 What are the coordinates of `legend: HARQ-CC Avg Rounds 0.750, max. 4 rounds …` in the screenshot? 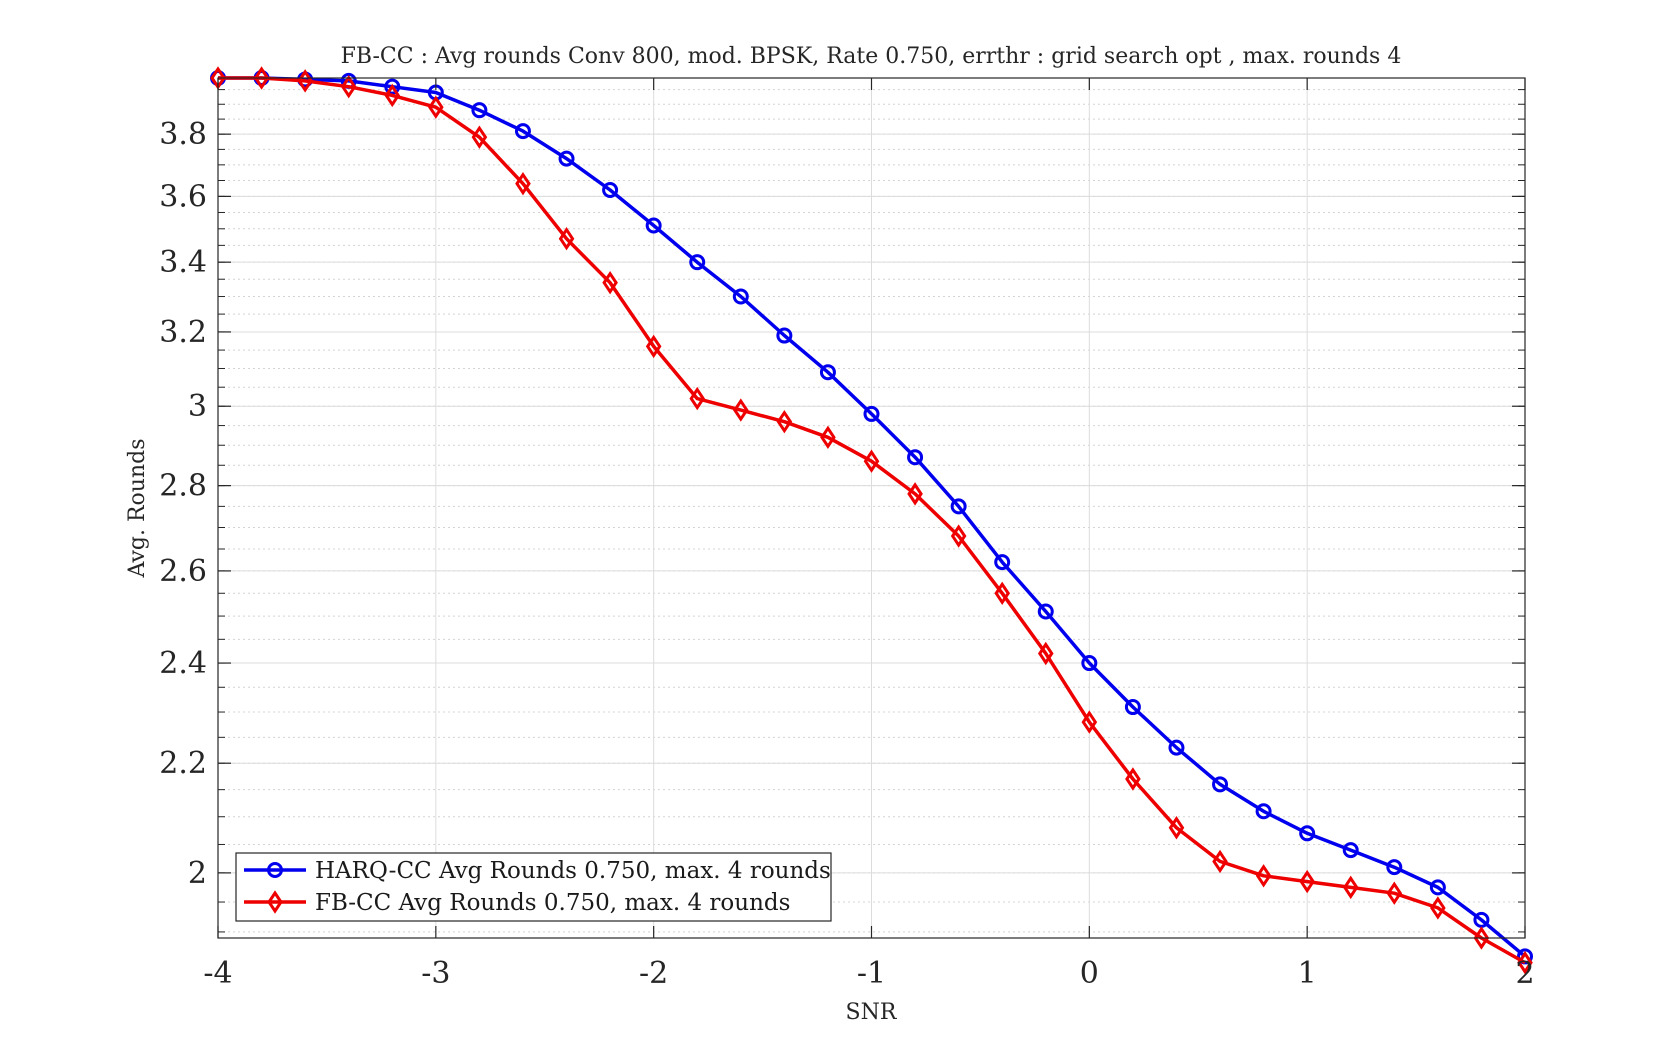 It's located at (533, 887).